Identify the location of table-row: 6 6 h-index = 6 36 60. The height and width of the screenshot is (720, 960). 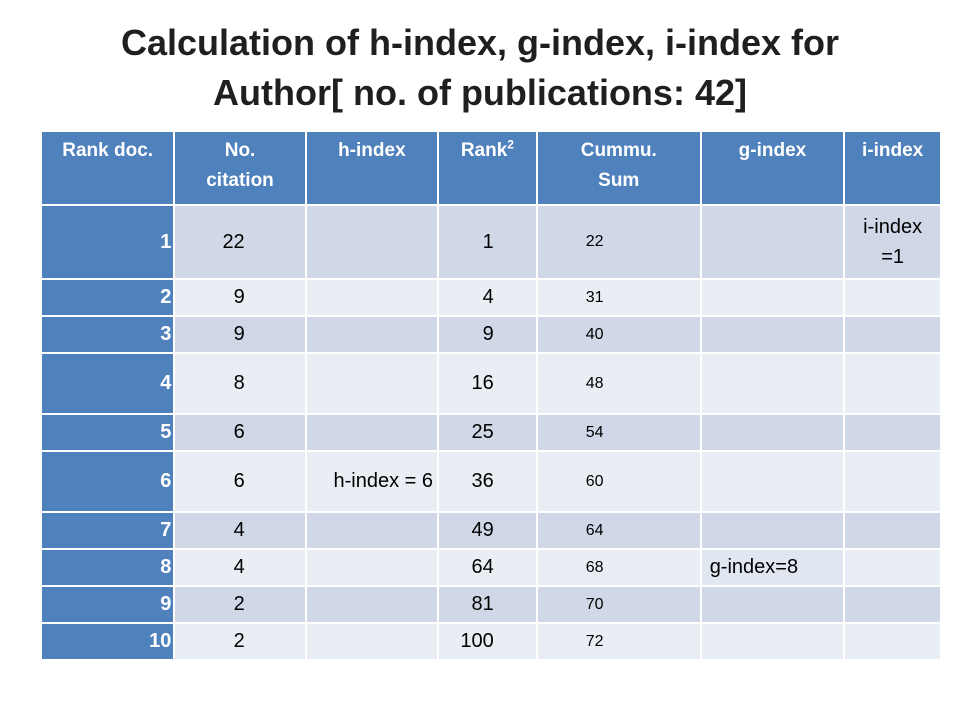
(490, 481).